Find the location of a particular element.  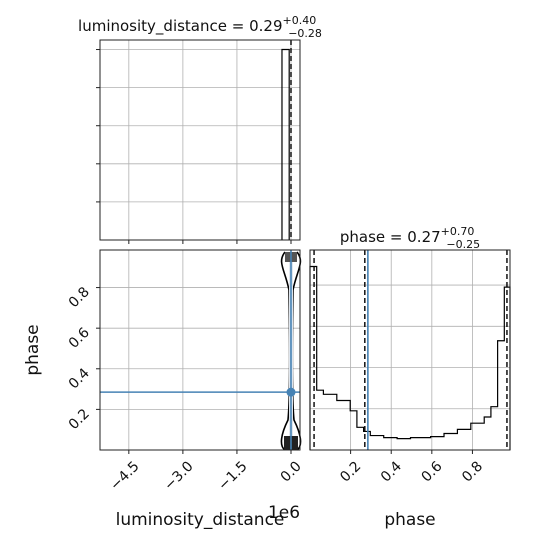

lum-hist-title: luminosity_distance = 0.29+0.40 −0.28 is located at coordinates (200, 27).